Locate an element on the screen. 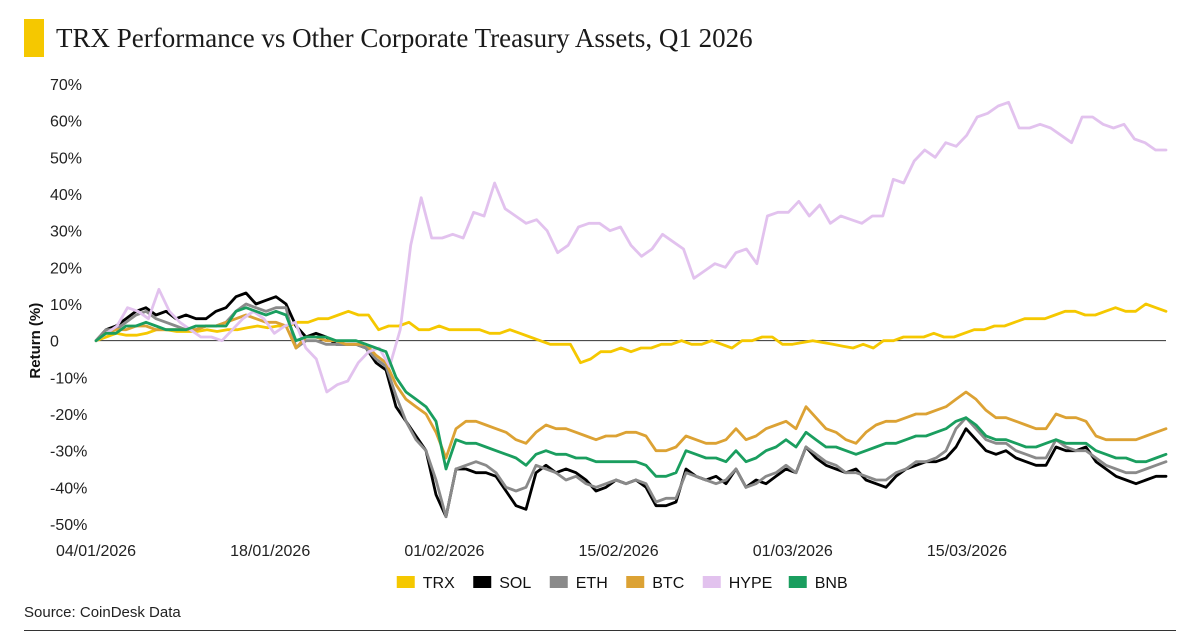  legend-label-sol: SOL is located at coordinates (515, 583).